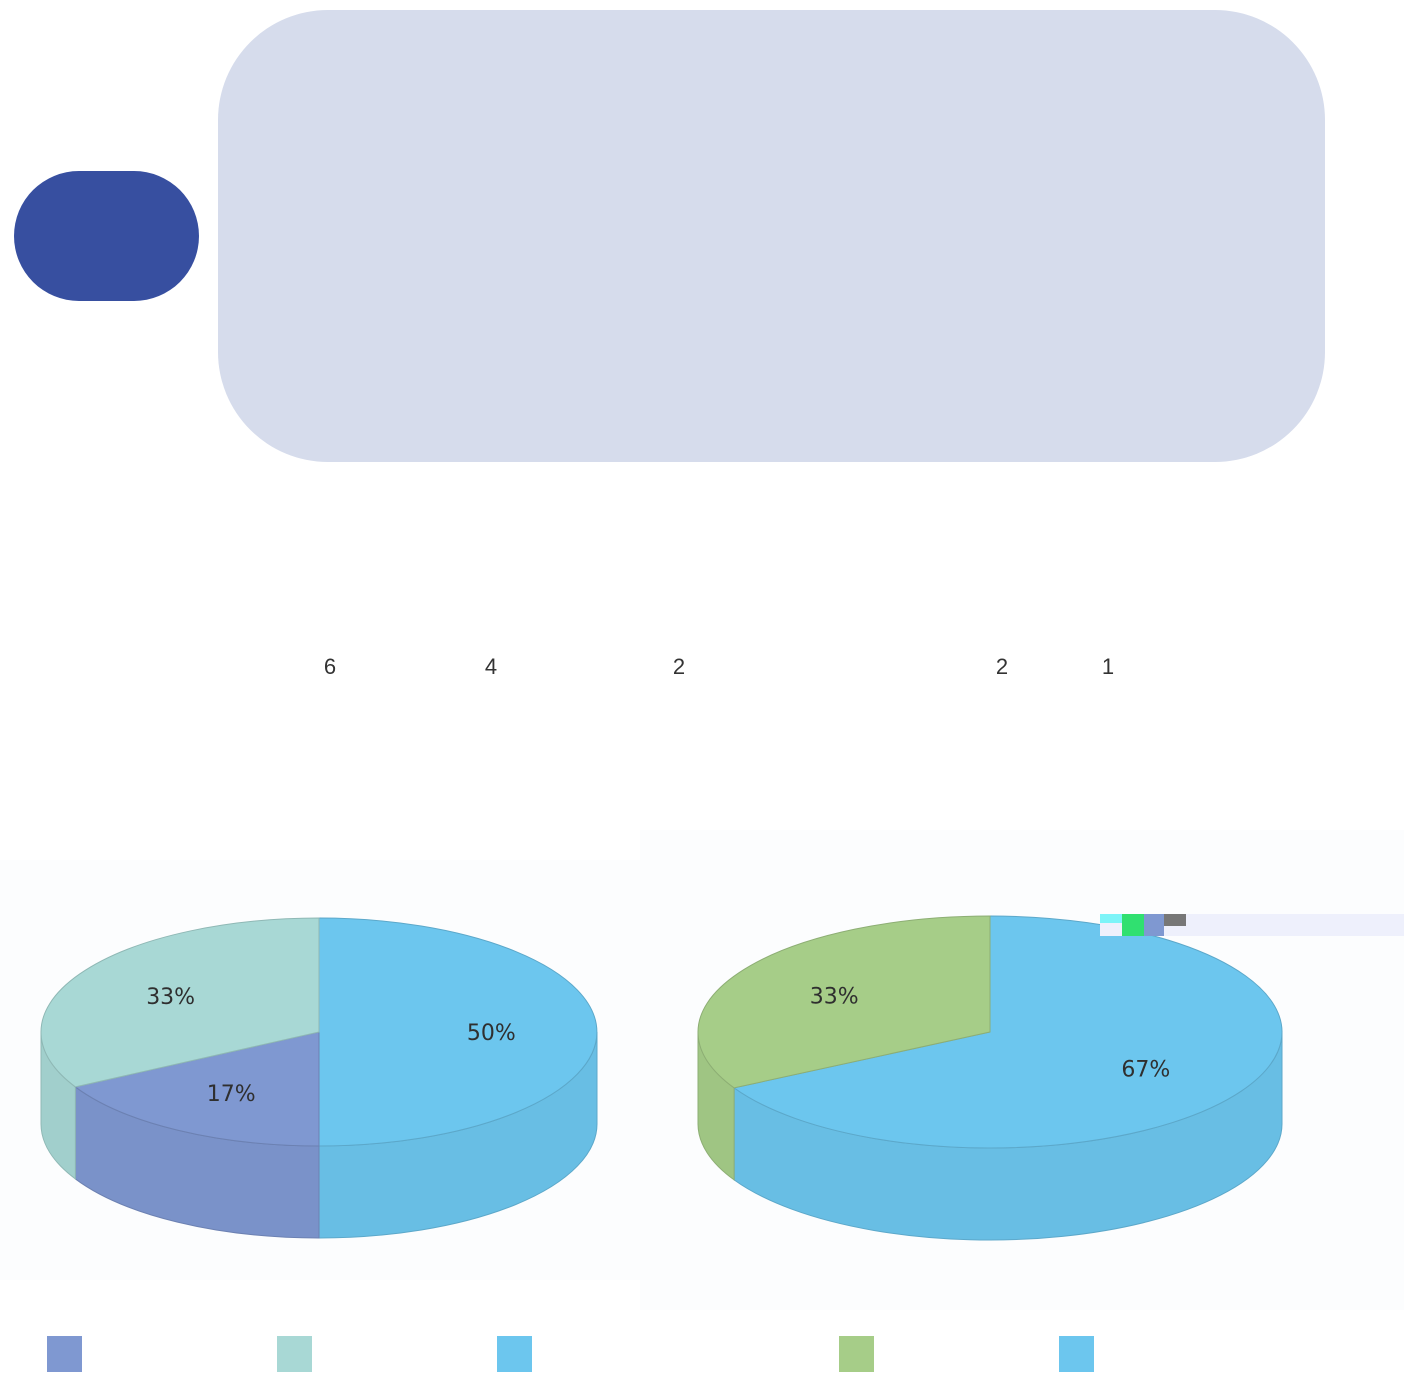 The width and height of the screenshot is (1404, 1380). Describe the element at coordinates (330, 666) in the screenshot. I see `count-label: 6` at that location.